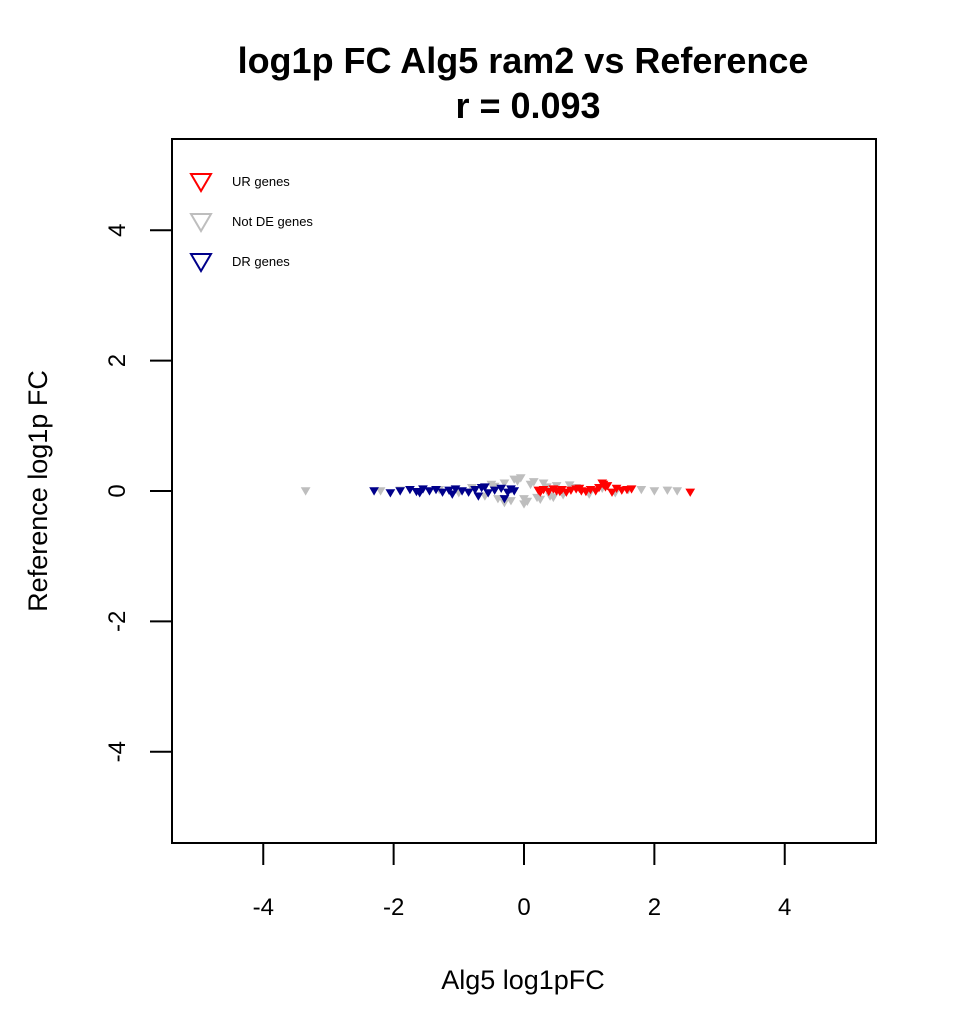 This screenshot has height=1020, width=956. Describe the element at coordinates (393, 907) in the screenshot. I see `x-tick-label: -2` at that location.